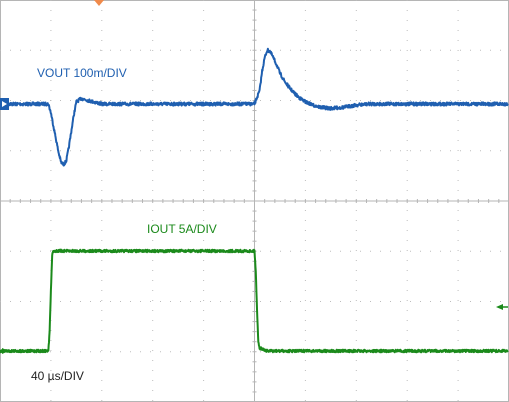 The height and width of the screenshot is (402, 509). Describe the element at coordinates (99, 3) in the screenshot. I see `trigger-marker-icon` at that location.